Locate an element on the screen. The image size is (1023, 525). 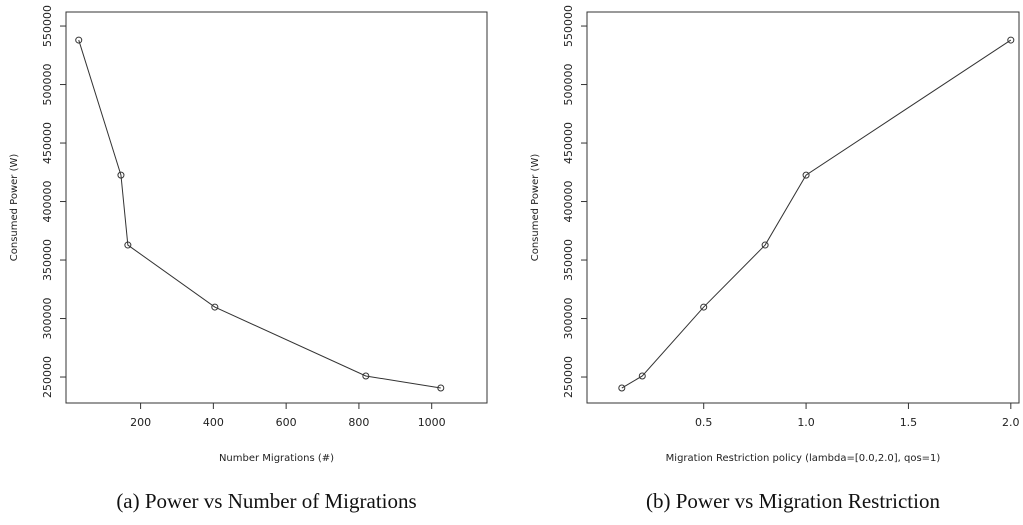
x-tick-label: 1.5 is located at coordinates (909, 422).